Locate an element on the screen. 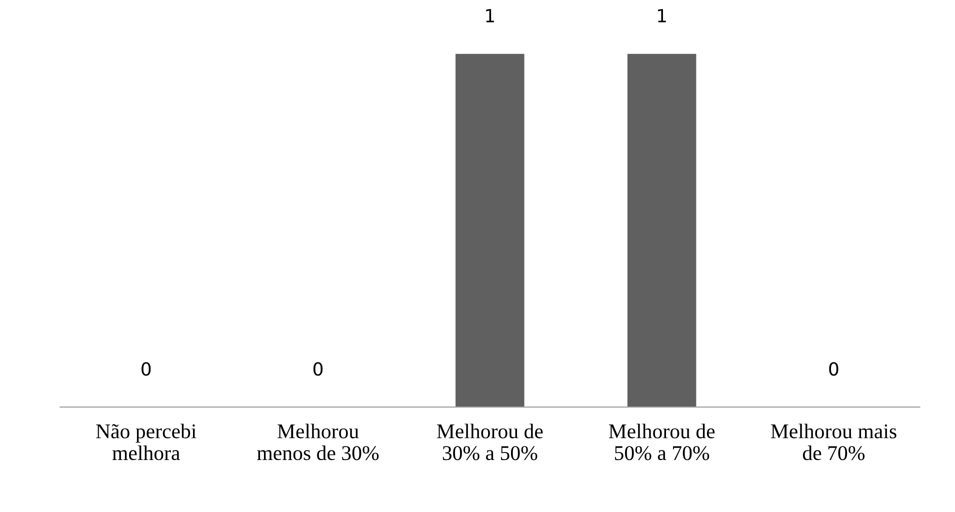  x-tick-label: Melhorou menos de 30% is located at coordinates (318, 442).